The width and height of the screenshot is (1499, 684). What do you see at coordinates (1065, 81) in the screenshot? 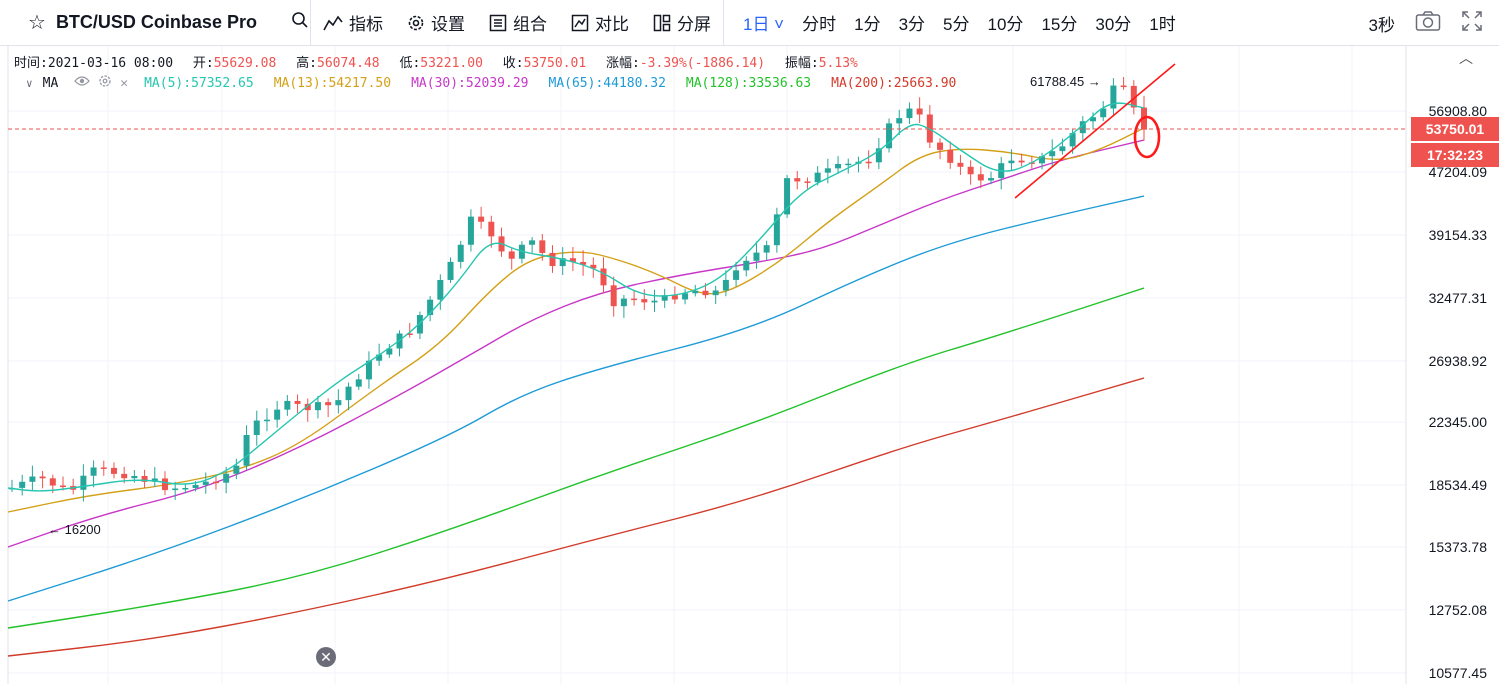
I see `high-price-marker: 61788.45 →` at bounding box center [1065, 81].